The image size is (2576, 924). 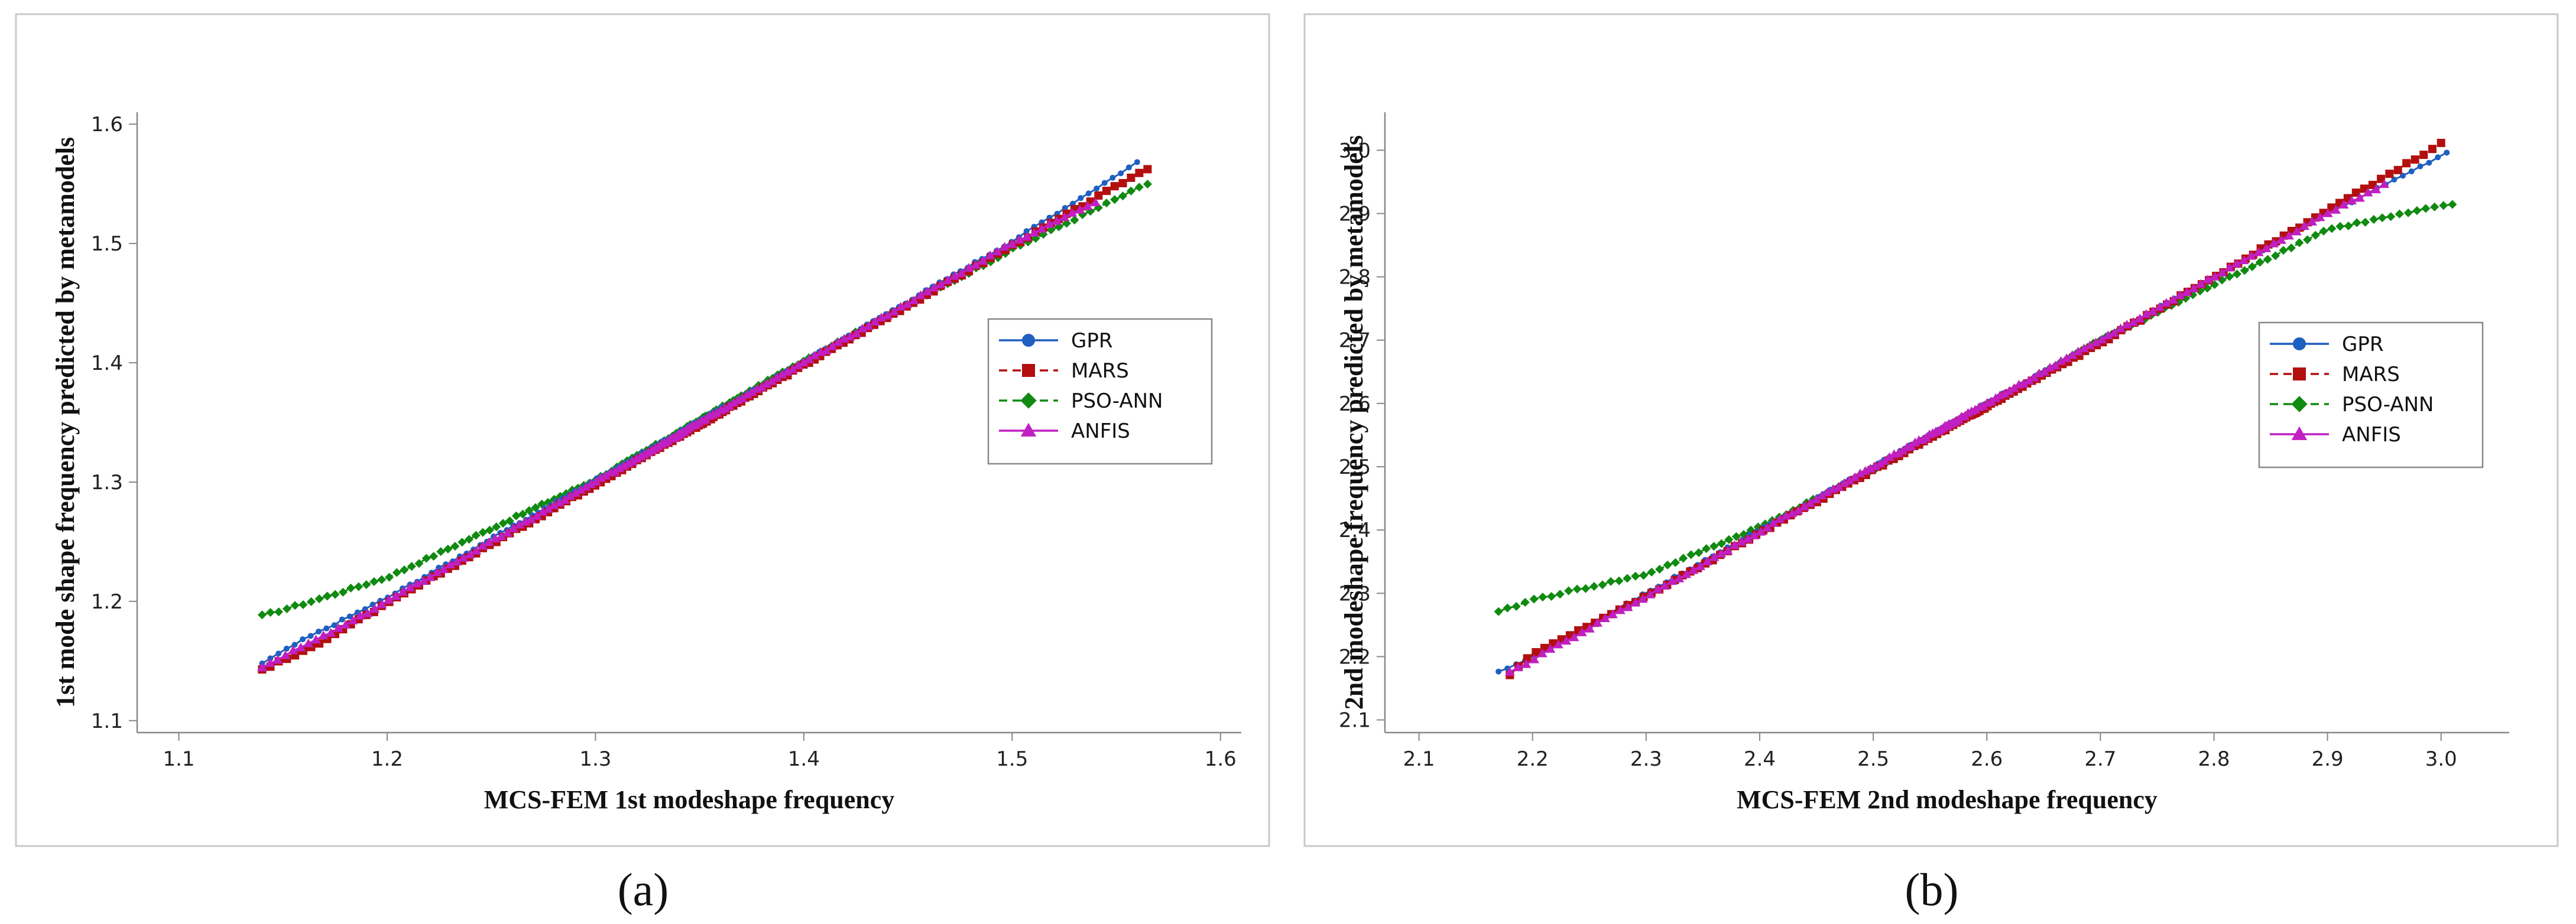 I want to click on caption-a: (a), so click(x=643, y=889).